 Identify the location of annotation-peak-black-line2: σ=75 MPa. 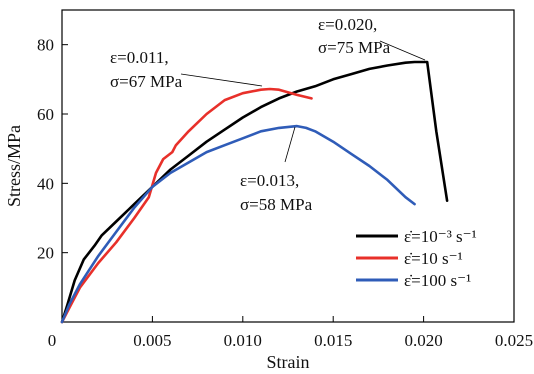
(354, 47).